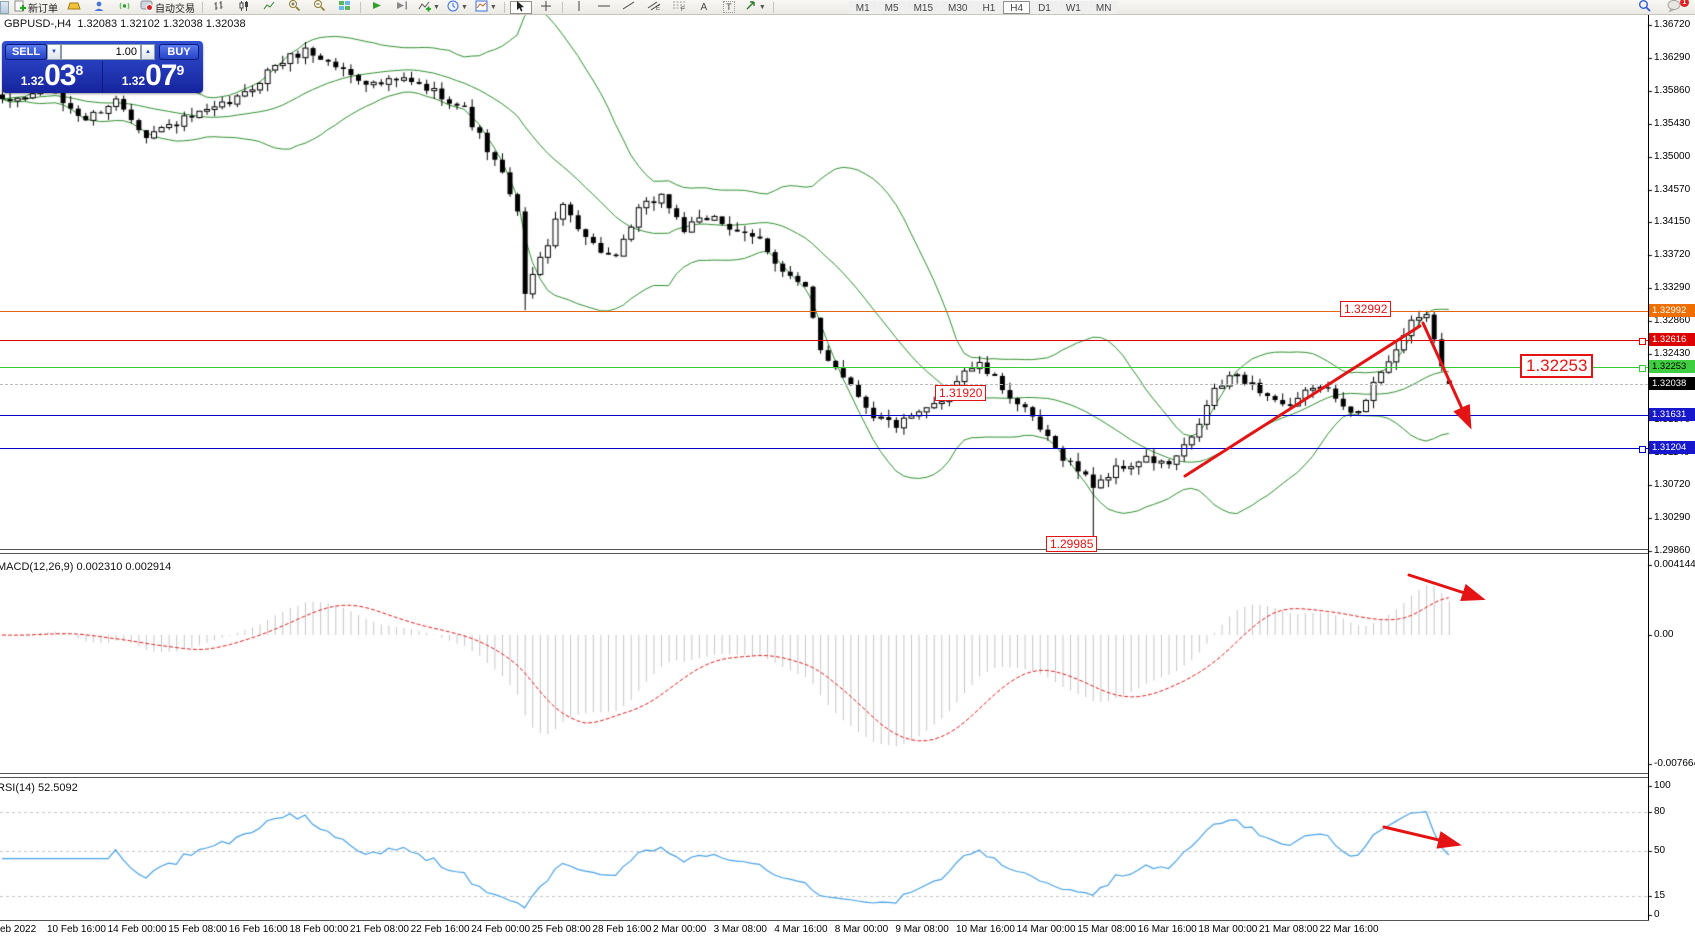  Describe the element at coordinates (1072, 544) in the screenshot. I see `price-annotation: 1.29985` at that location.